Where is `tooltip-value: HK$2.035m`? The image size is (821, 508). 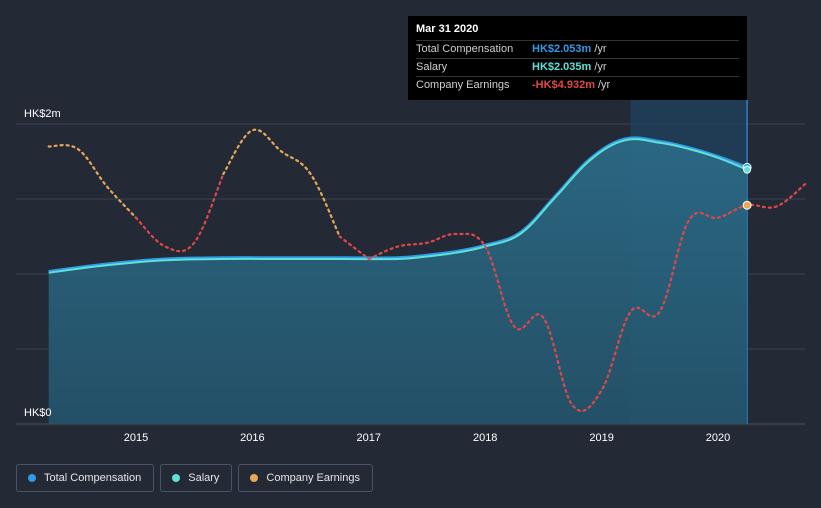 tooltip-value: HK$2.035m is located at coordinates (562, 67).